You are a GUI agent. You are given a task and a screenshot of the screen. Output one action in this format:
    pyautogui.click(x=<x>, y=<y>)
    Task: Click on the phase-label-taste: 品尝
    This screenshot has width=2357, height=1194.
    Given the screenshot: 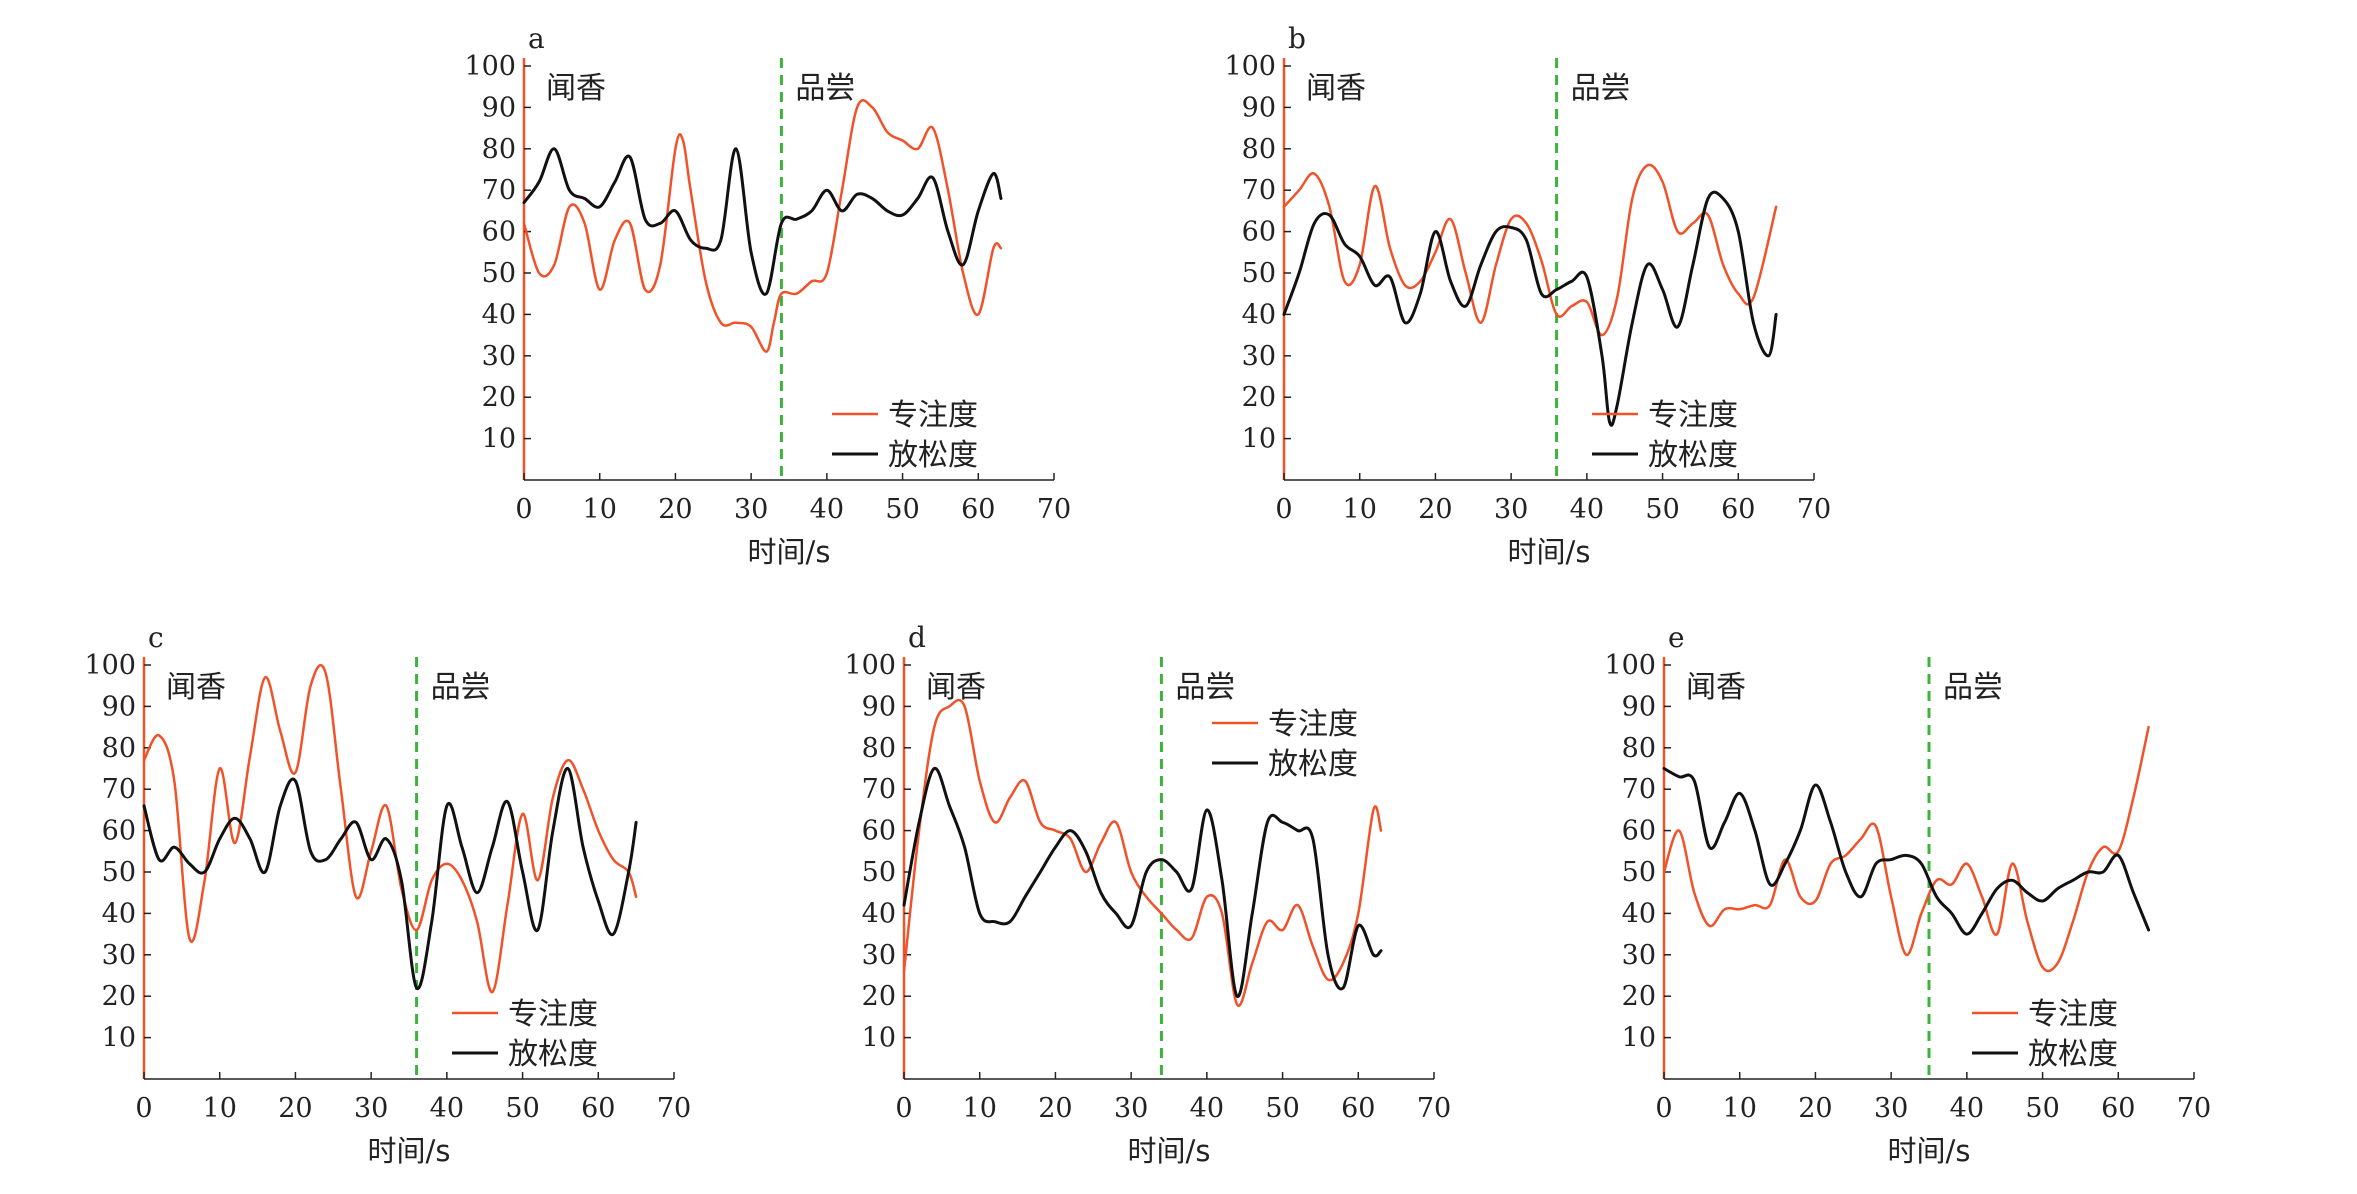 What is the action you would take?
    pyautogui.click(x=825, y=88)
    